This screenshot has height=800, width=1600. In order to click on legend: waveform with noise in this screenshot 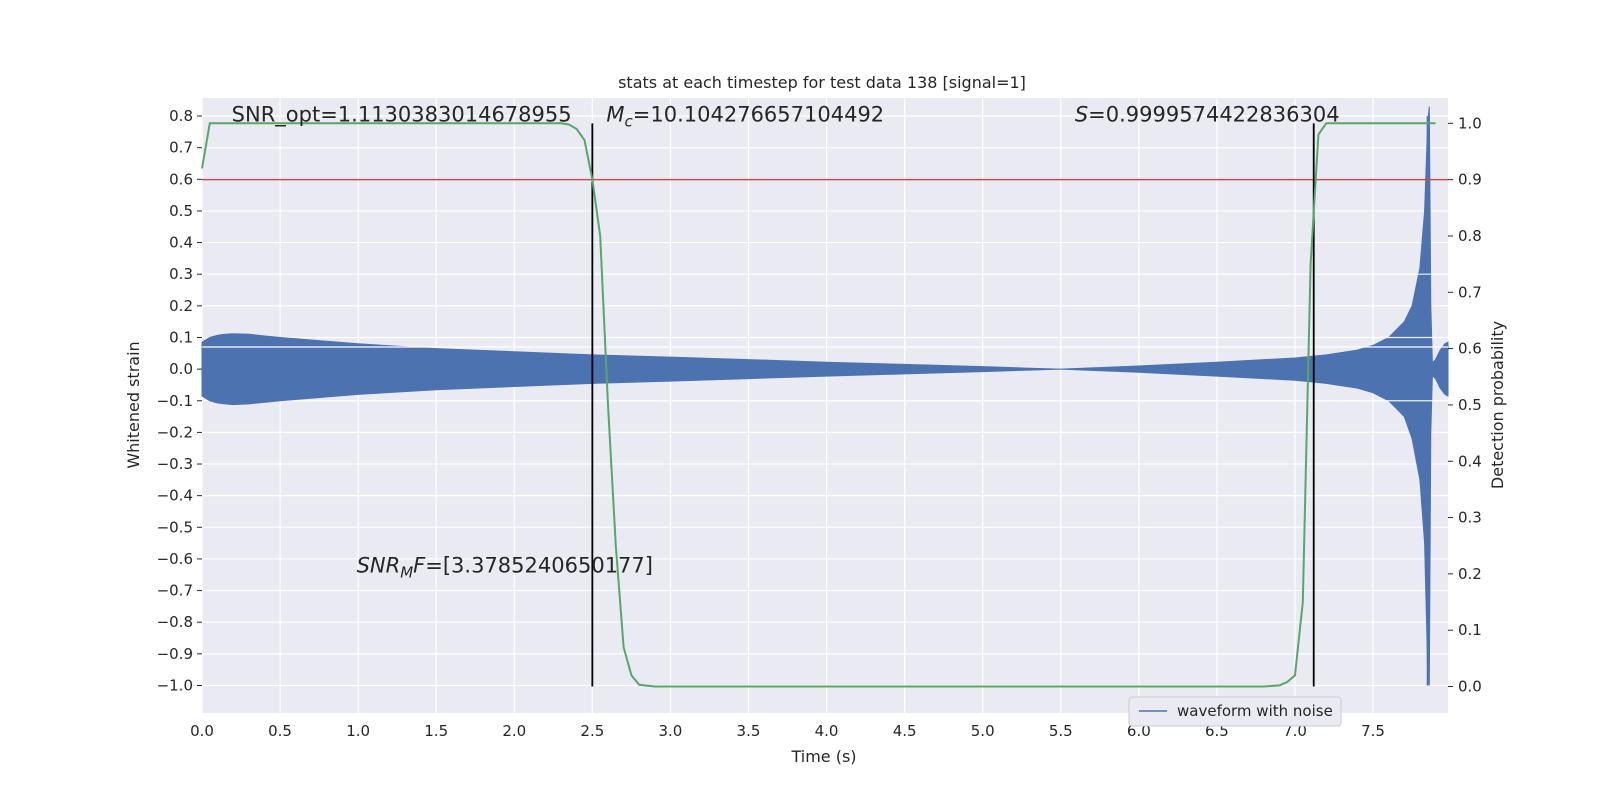, I will do `click(1235, 711)`.